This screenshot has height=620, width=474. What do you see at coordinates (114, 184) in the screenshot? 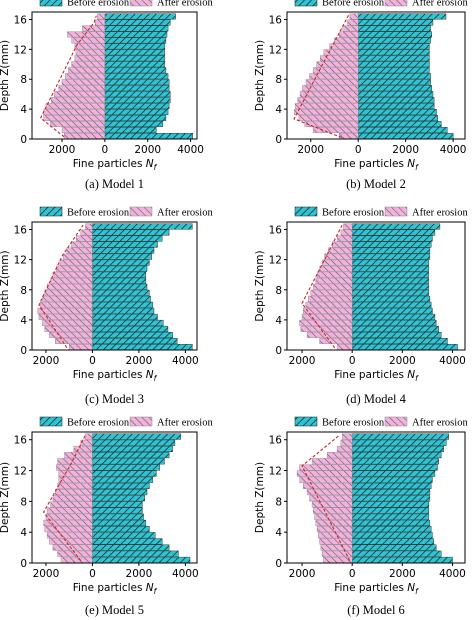
I see `panel-caption: (a) Model 1` at bounding box center [114, 184].